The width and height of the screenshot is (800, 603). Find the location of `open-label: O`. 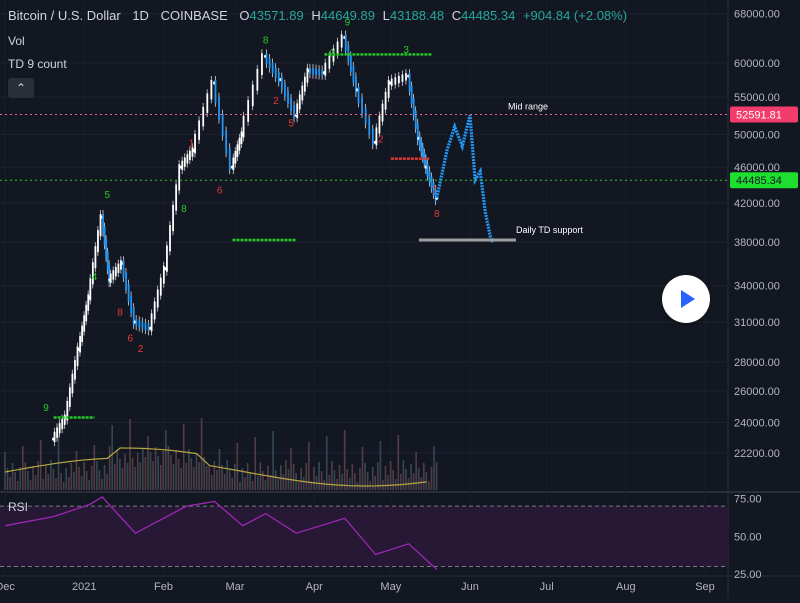

open-label: O is located at coordinates (244, 15).